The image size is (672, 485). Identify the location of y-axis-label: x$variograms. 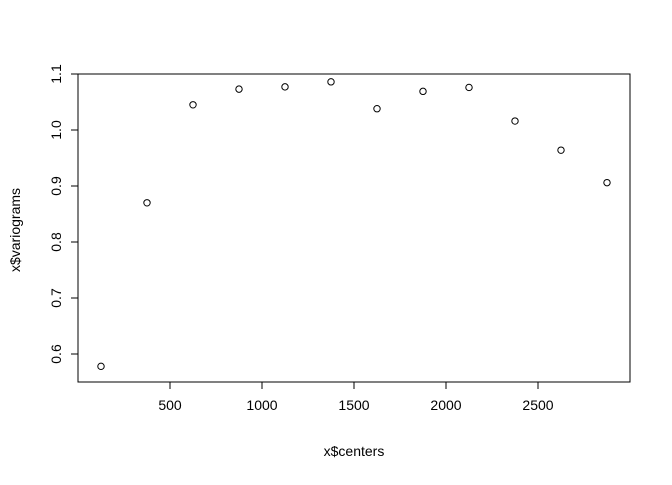
(15, 230).